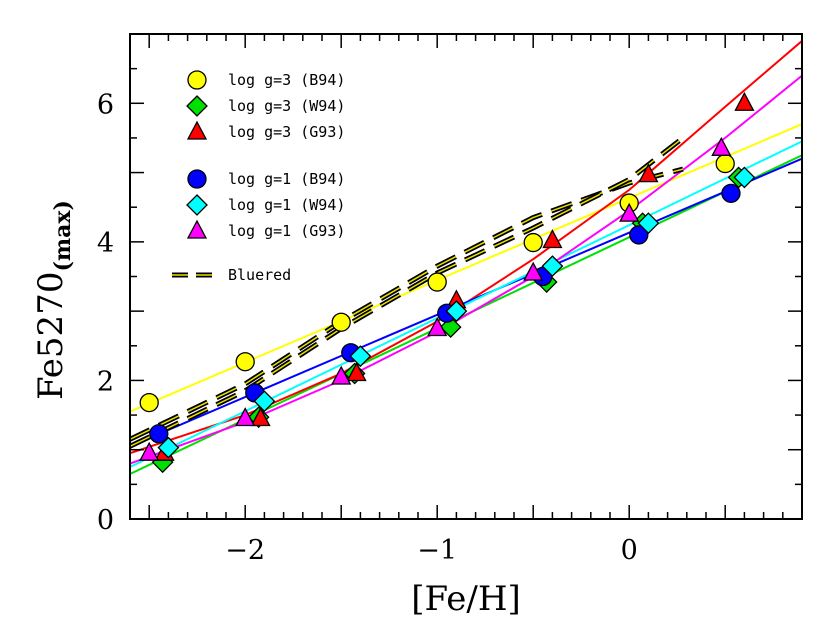 The width and height of the screenshot is (830, 643). What do you see at coordinates (105, 104) in the screenshot?
I see `y-tick-label: 6` at bounding box center [105, 104].